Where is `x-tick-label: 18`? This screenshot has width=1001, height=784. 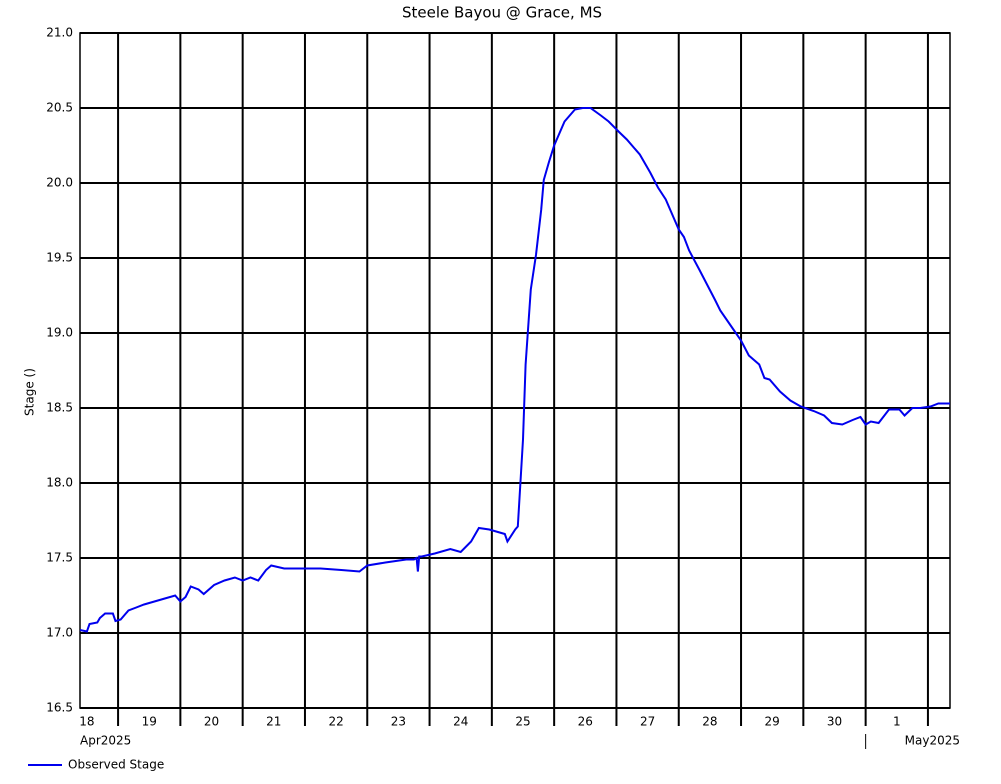 x-tick-label: 18 is located at coordinates (86, 722).